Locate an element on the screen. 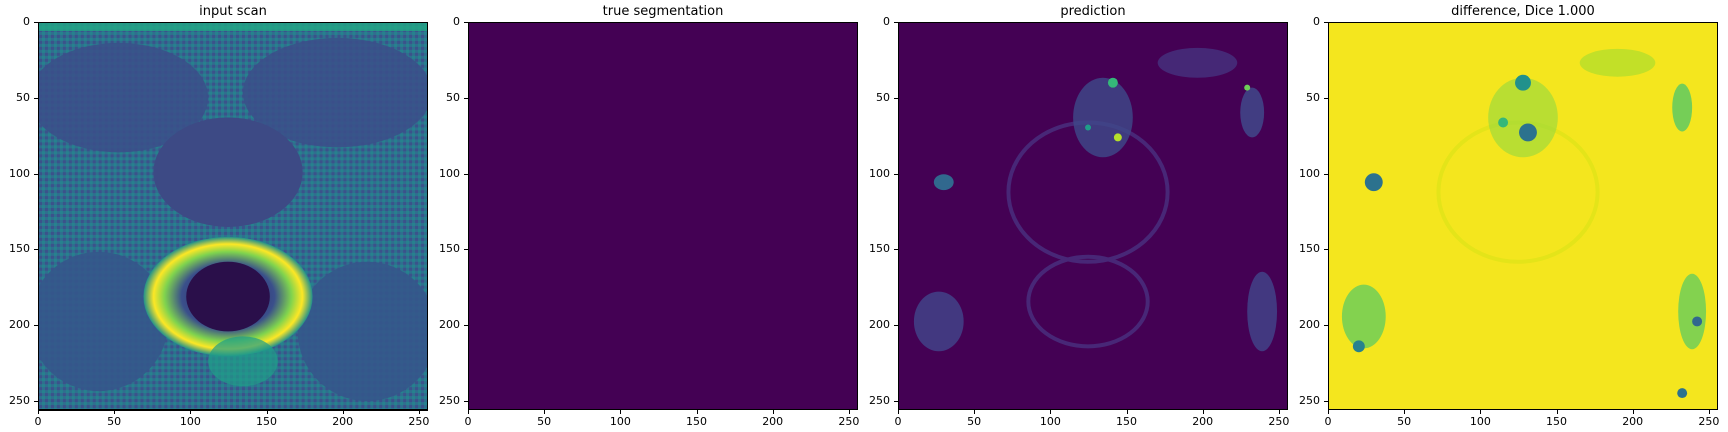 This screenshot has height=432, width=1728. panel-title: input scan is located at coordinates (233, 11).